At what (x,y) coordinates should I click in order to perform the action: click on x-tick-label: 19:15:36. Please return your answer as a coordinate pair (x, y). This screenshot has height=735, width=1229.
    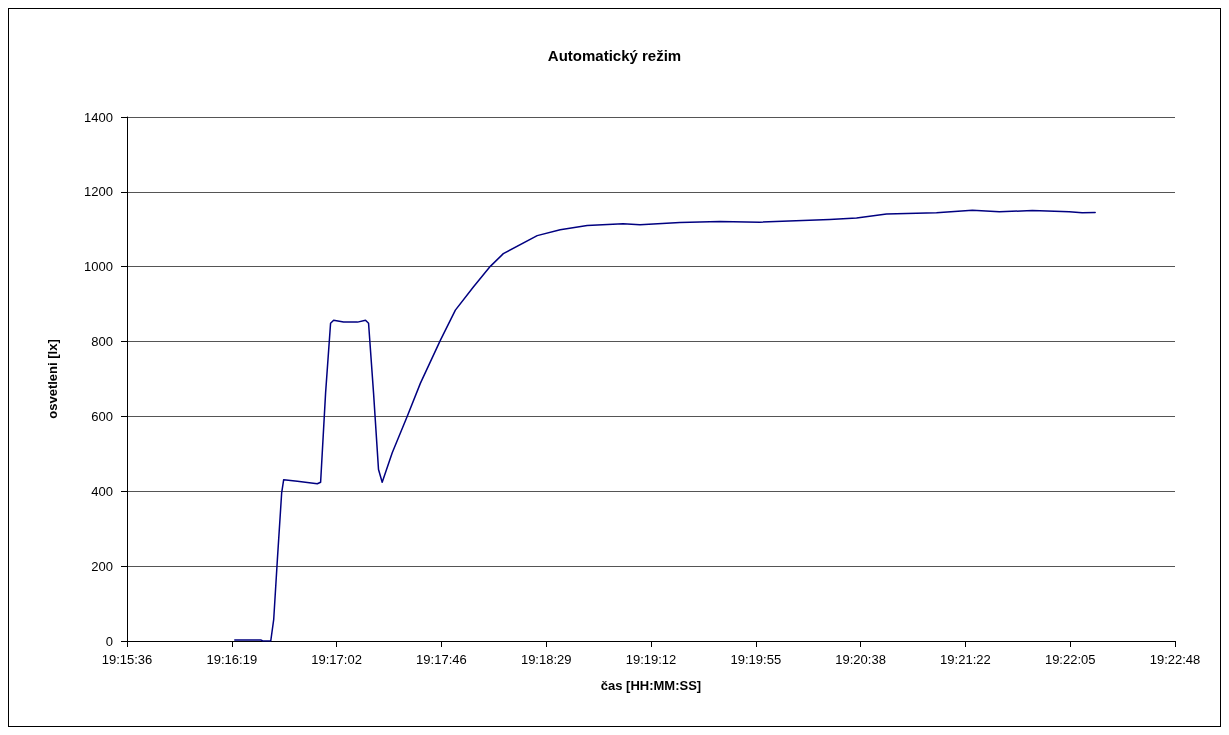
    Looking at the image, I should click on (127, 659).